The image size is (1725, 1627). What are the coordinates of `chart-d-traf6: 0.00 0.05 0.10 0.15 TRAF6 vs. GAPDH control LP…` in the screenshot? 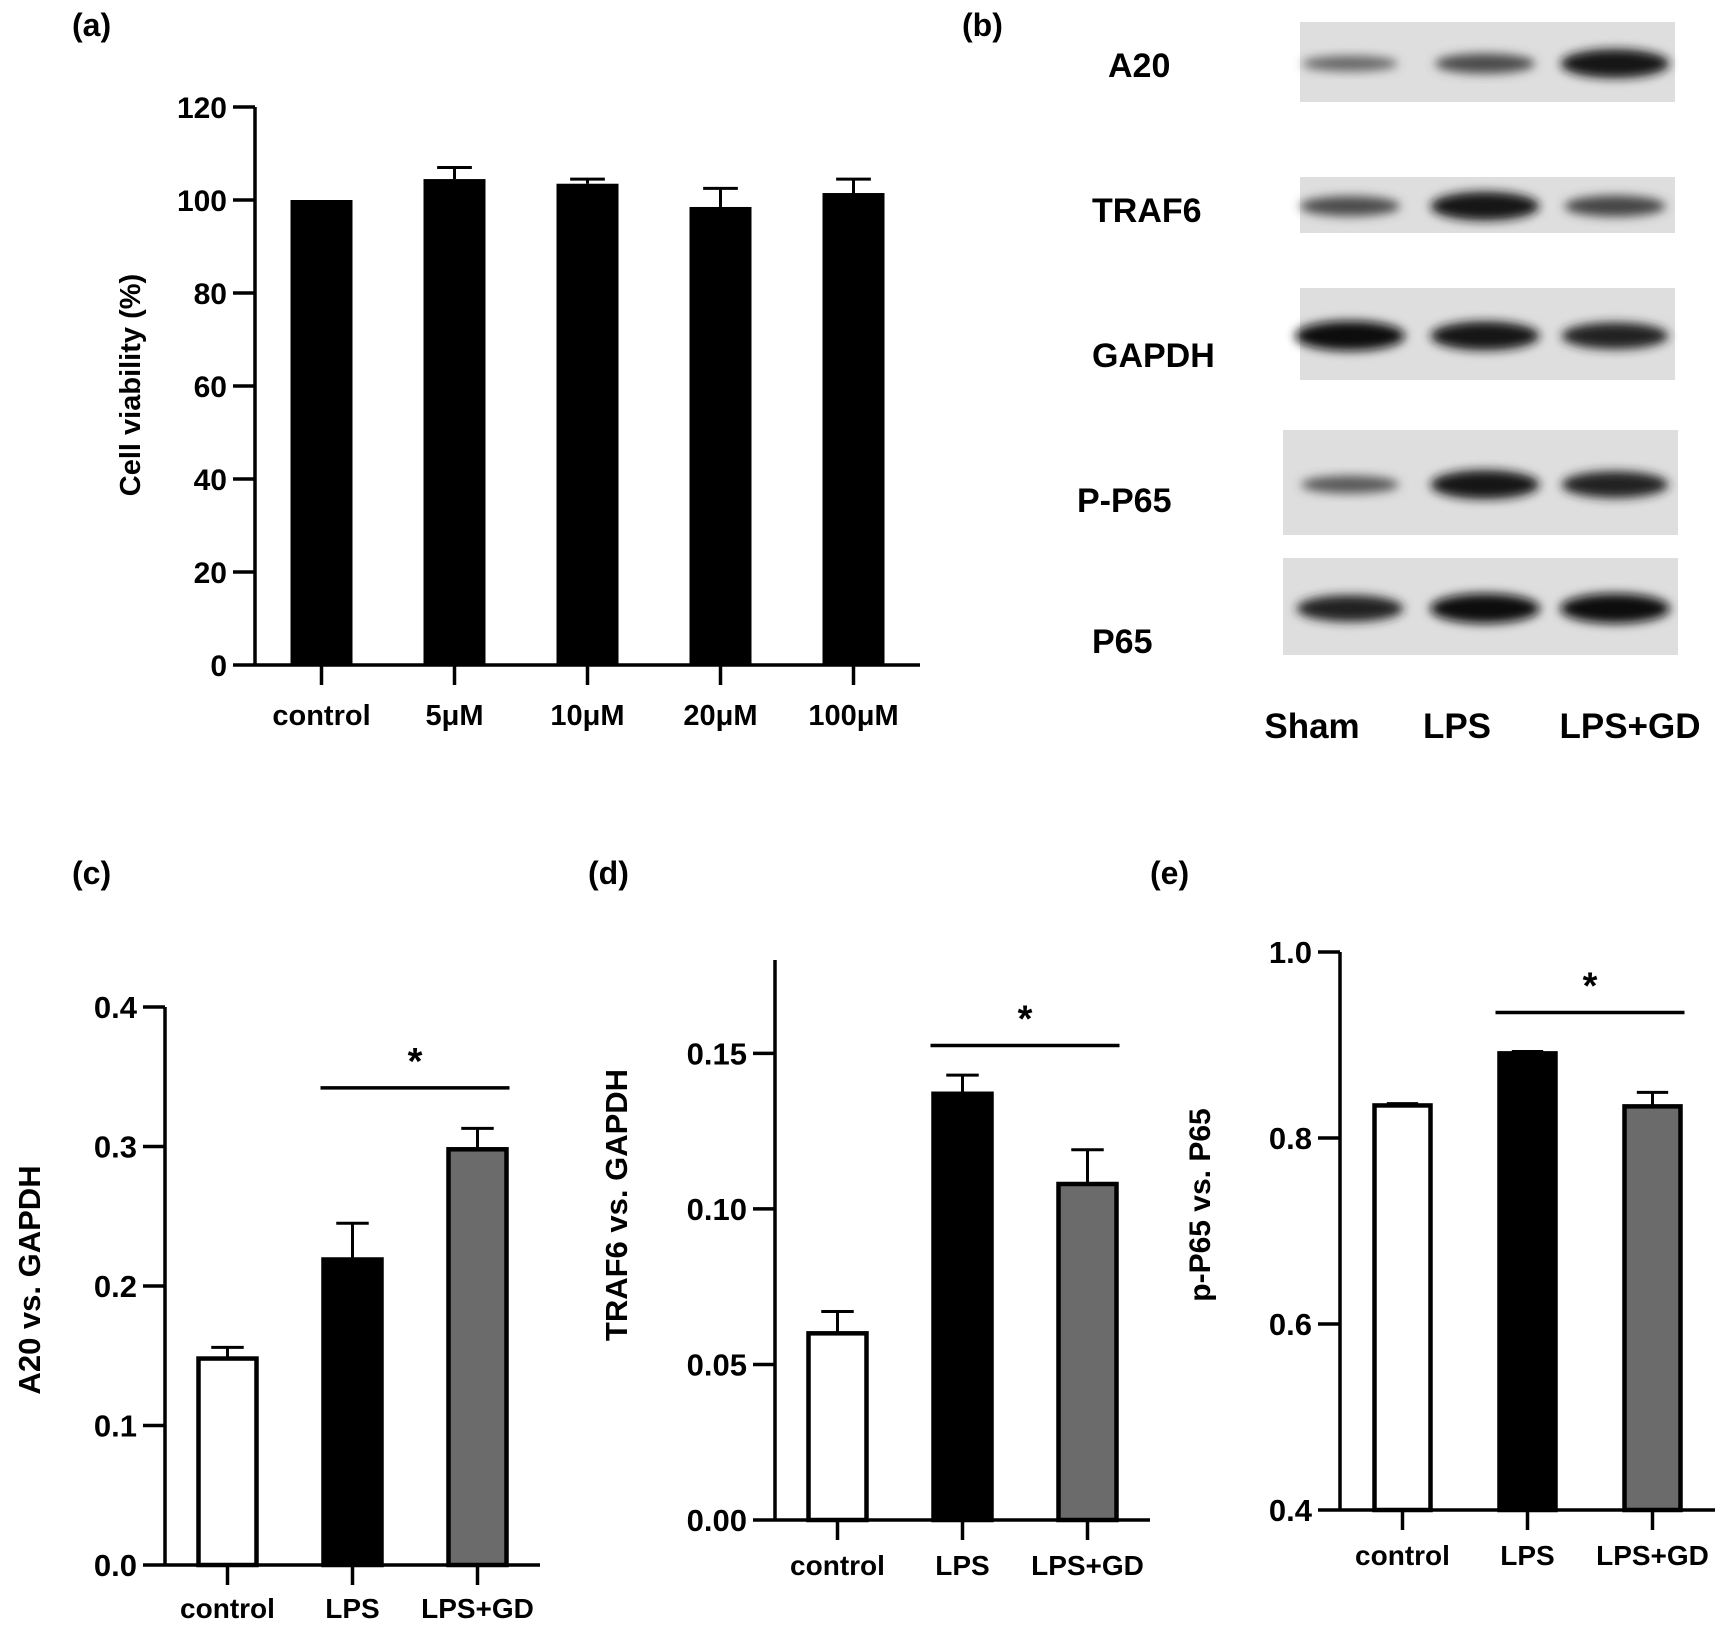 It's located at (874, 1270).